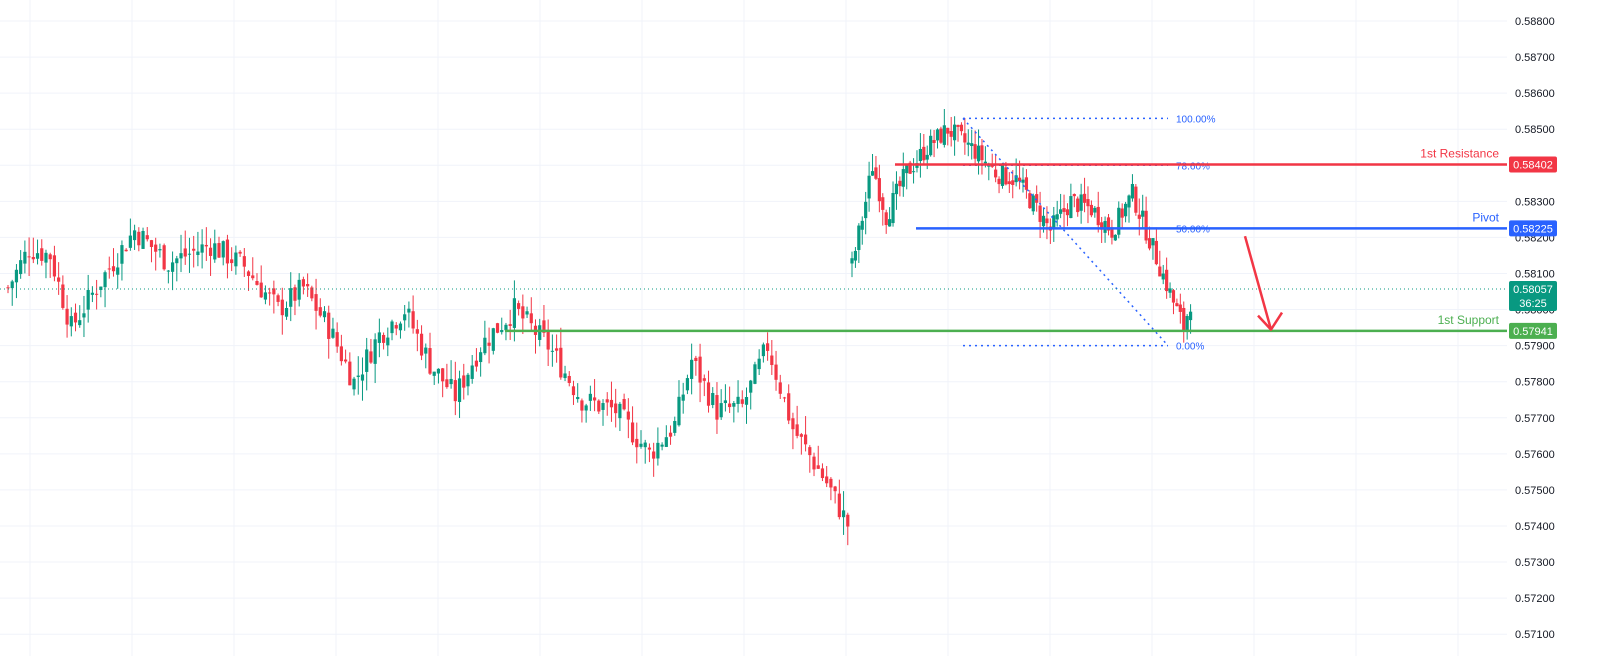 The height and width of the screenshot is (661, 1609). What do you see at coordinates (1535, 455) in the screenshot?
I see `y-tick-label: 0.57600` at bounding box center [1535, 455].